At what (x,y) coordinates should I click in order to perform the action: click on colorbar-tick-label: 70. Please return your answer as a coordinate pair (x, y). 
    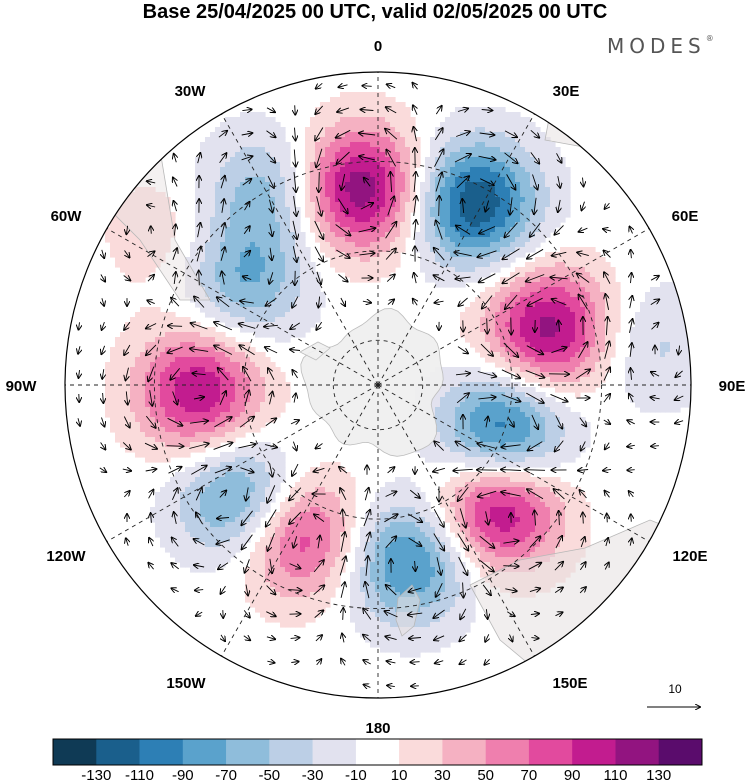
    Looking at the image, I should click on (529, 775).